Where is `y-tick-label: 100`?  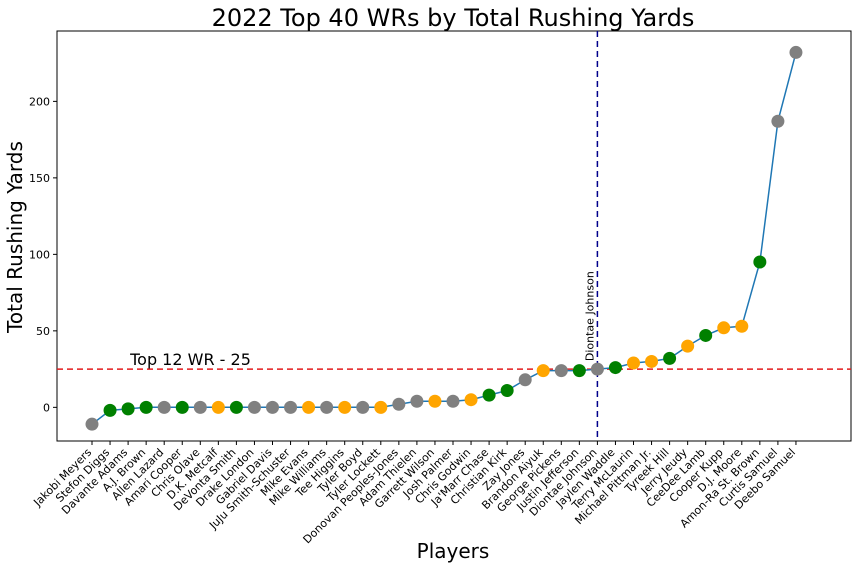
y-tick-label: 100 is located at coordinates (39, 254).